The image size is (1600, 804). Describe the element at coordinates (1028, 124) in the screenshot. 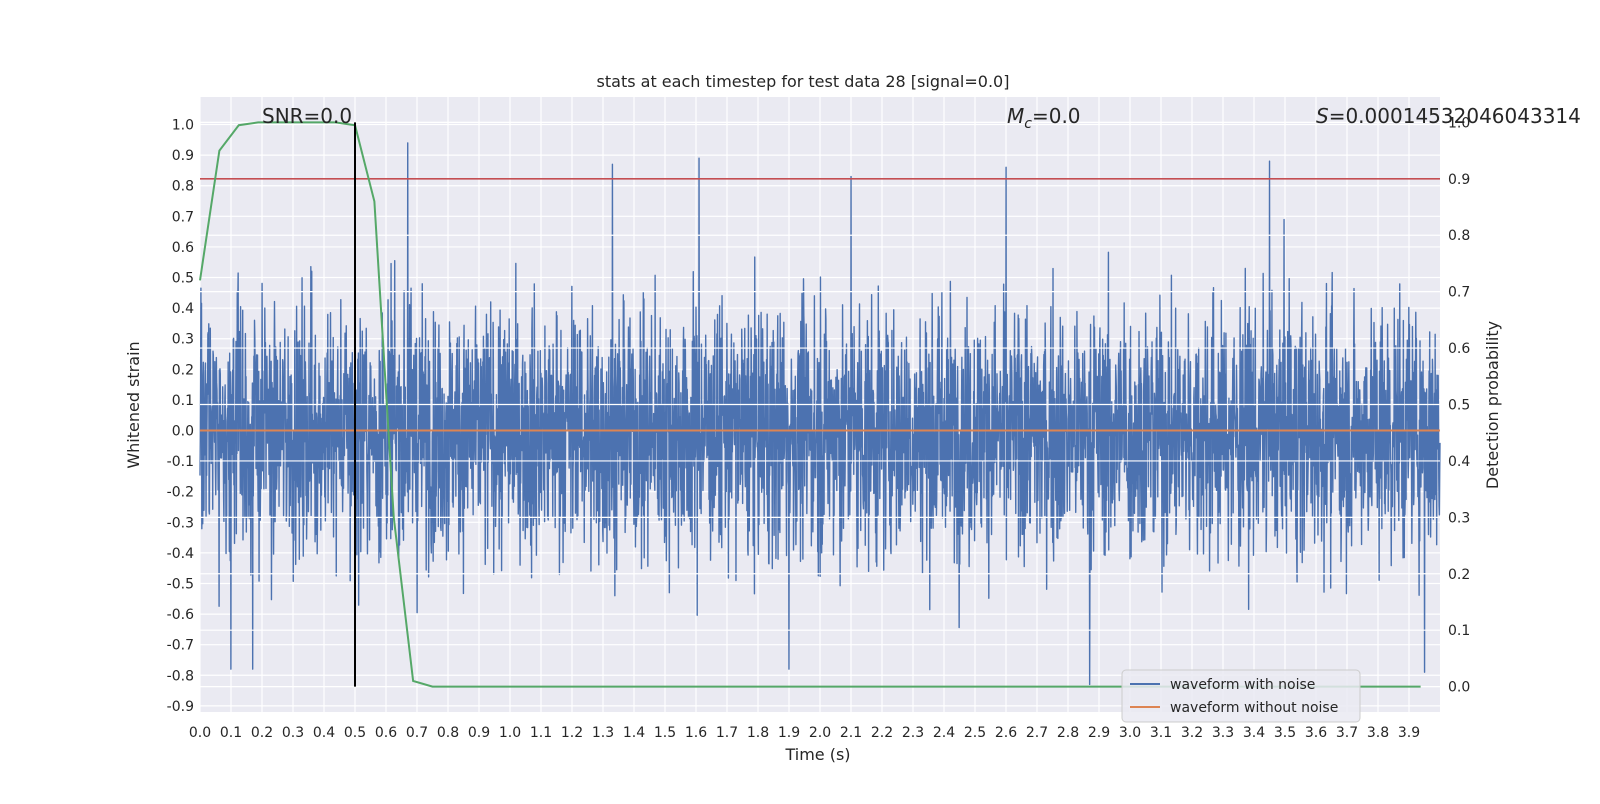

I see `mc-subscript: c` at that location.